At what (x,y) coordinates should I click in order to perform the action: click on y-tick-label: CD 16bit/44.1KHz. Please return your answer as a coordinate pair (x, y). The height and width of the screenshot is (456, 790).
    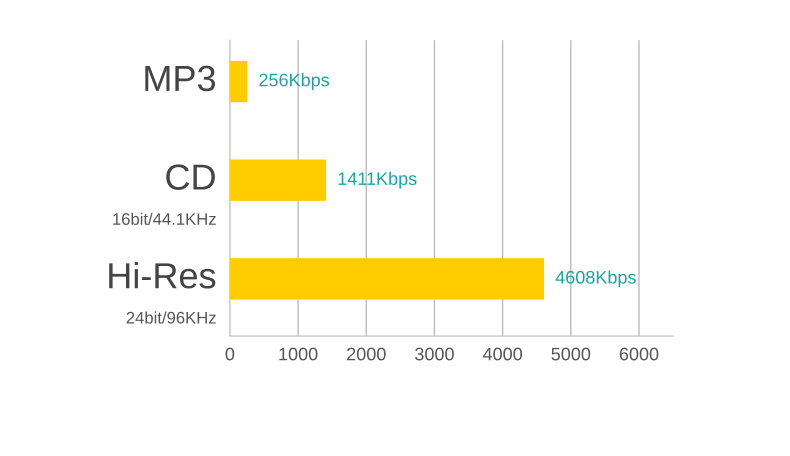
    Looking at the image, I should click on (164, 194).